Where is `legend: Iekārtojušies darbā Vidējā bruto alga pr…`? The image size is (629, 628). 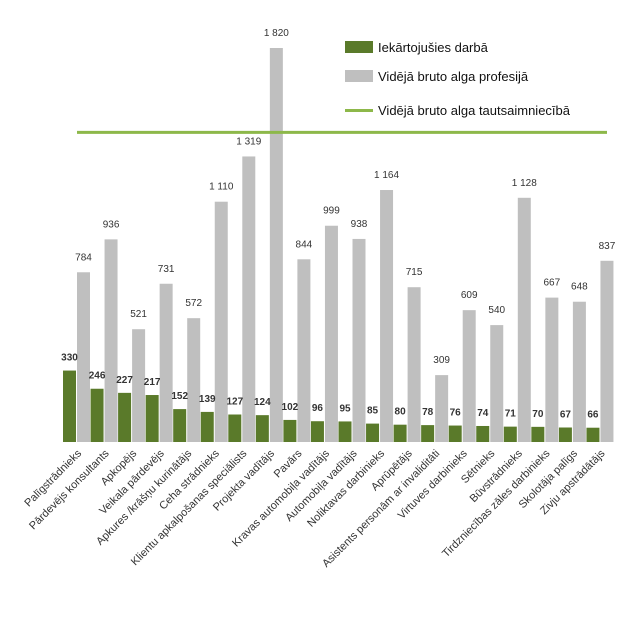 legend: Iekārtojušies darbā Vidējā bruto alga pr… is located at coordinates (458, 79).